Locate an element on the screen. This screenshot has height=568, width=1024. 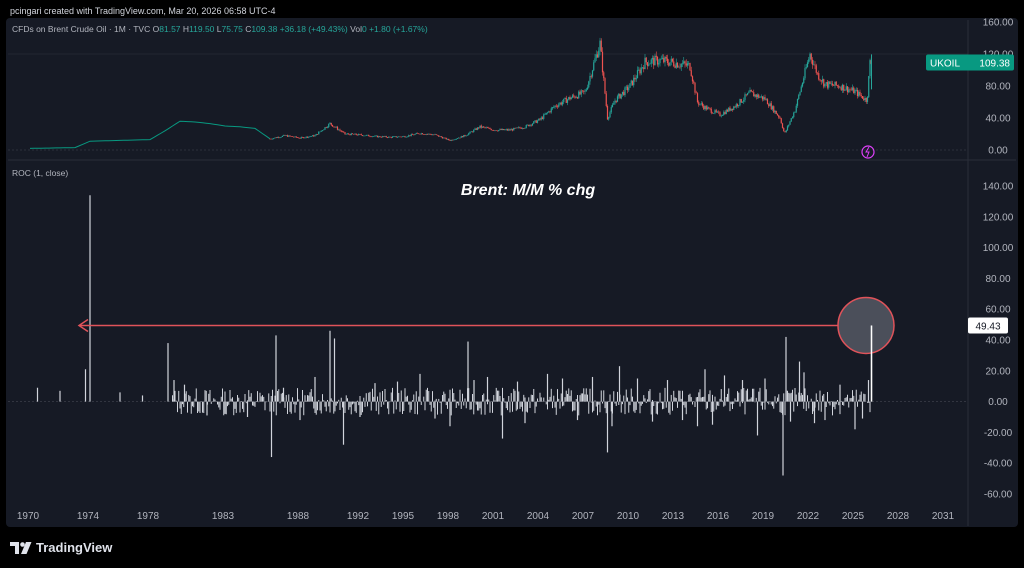
roc-tick-label: -20.00 is located at coordinates (998, 433).